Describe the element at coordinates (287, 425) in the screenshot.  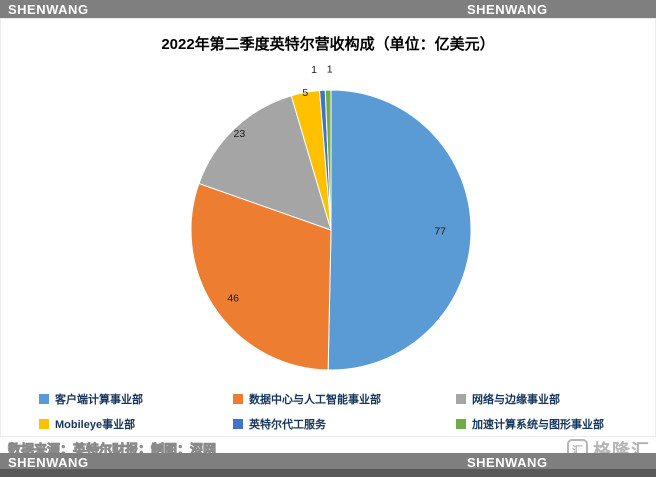
I see `legend-label: 英特尔代工服务` at that location.